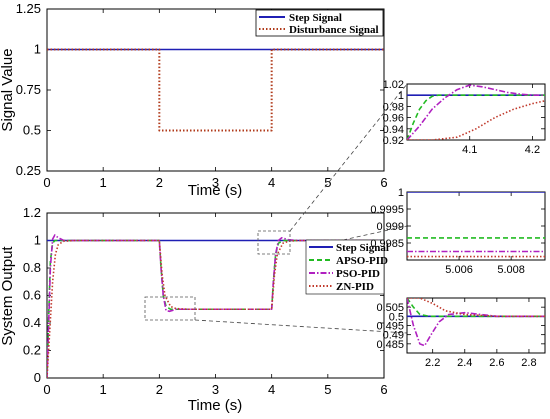 The height and width of the screenshot is (419, 550). I want to click on top-xlabel: Time (s), so click(215, 190).